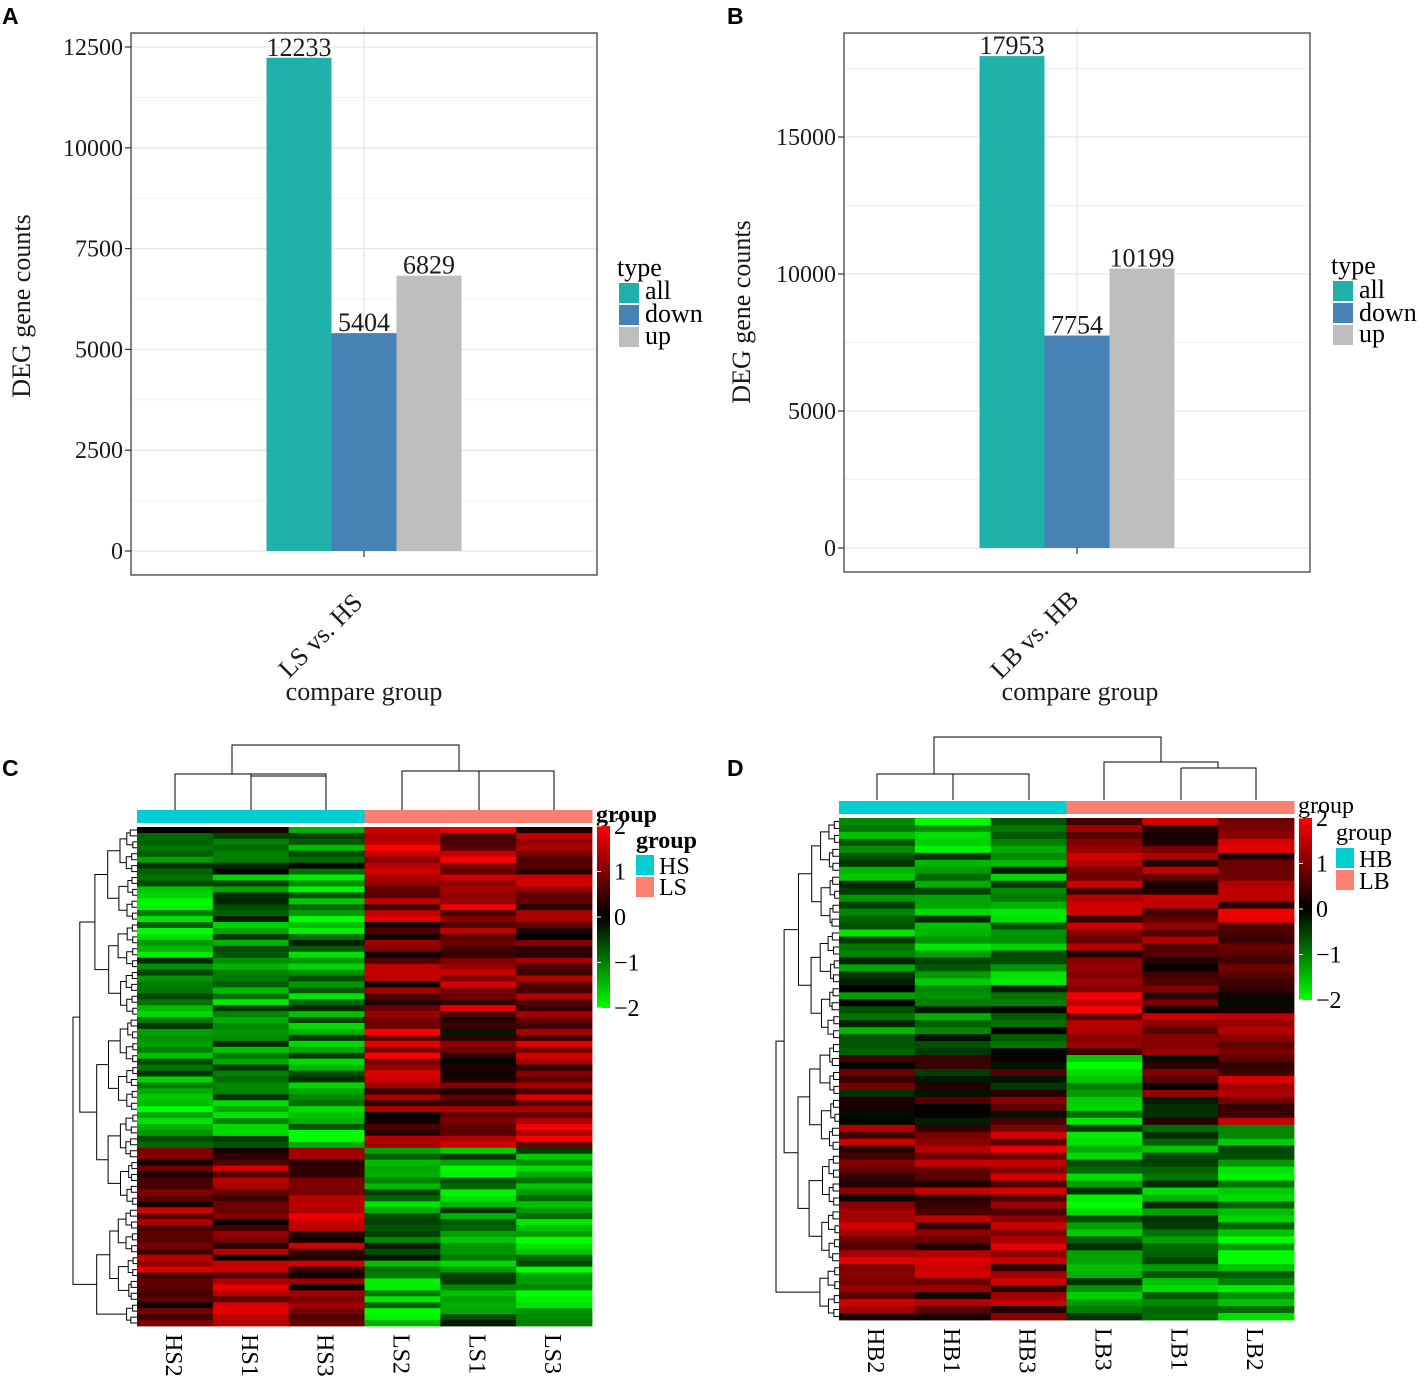 Image resolution: width=1425 pixels, height=1381 pixels. What do you see at coordinates (117, 552) in the screenshot?
I see `y-tick-label: 0` at bounding box center [117, 552].